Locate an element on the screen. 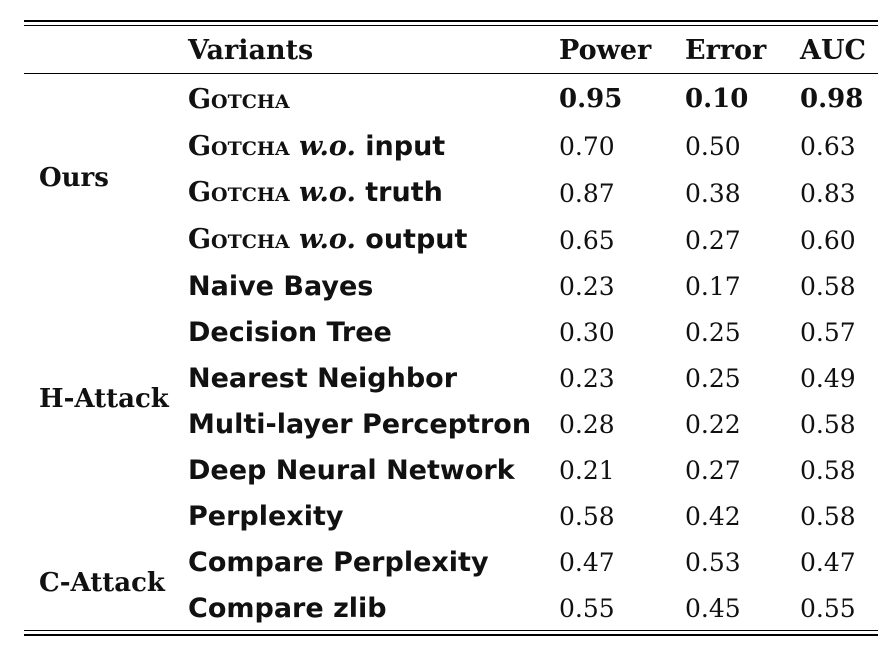 The height and width of the screenshot is (654, 896). header-variants: Variants is located at coordinates (251, 50).